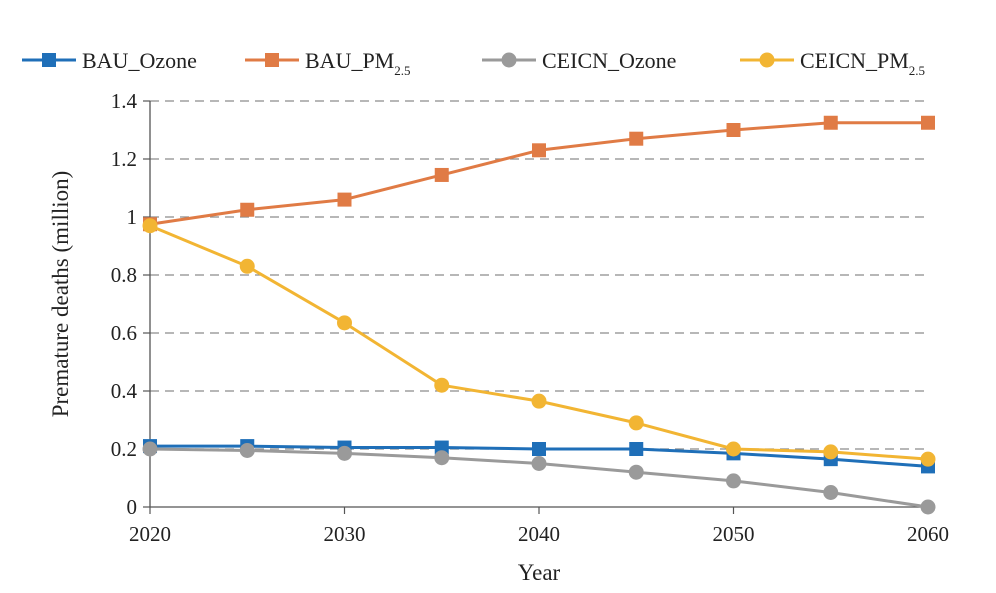 The image size is (996, 593). What do you see at coordinates (124, 101) in the screenshot?
I see `y-tick-label: 1.4` at bounding box center [124, 101].